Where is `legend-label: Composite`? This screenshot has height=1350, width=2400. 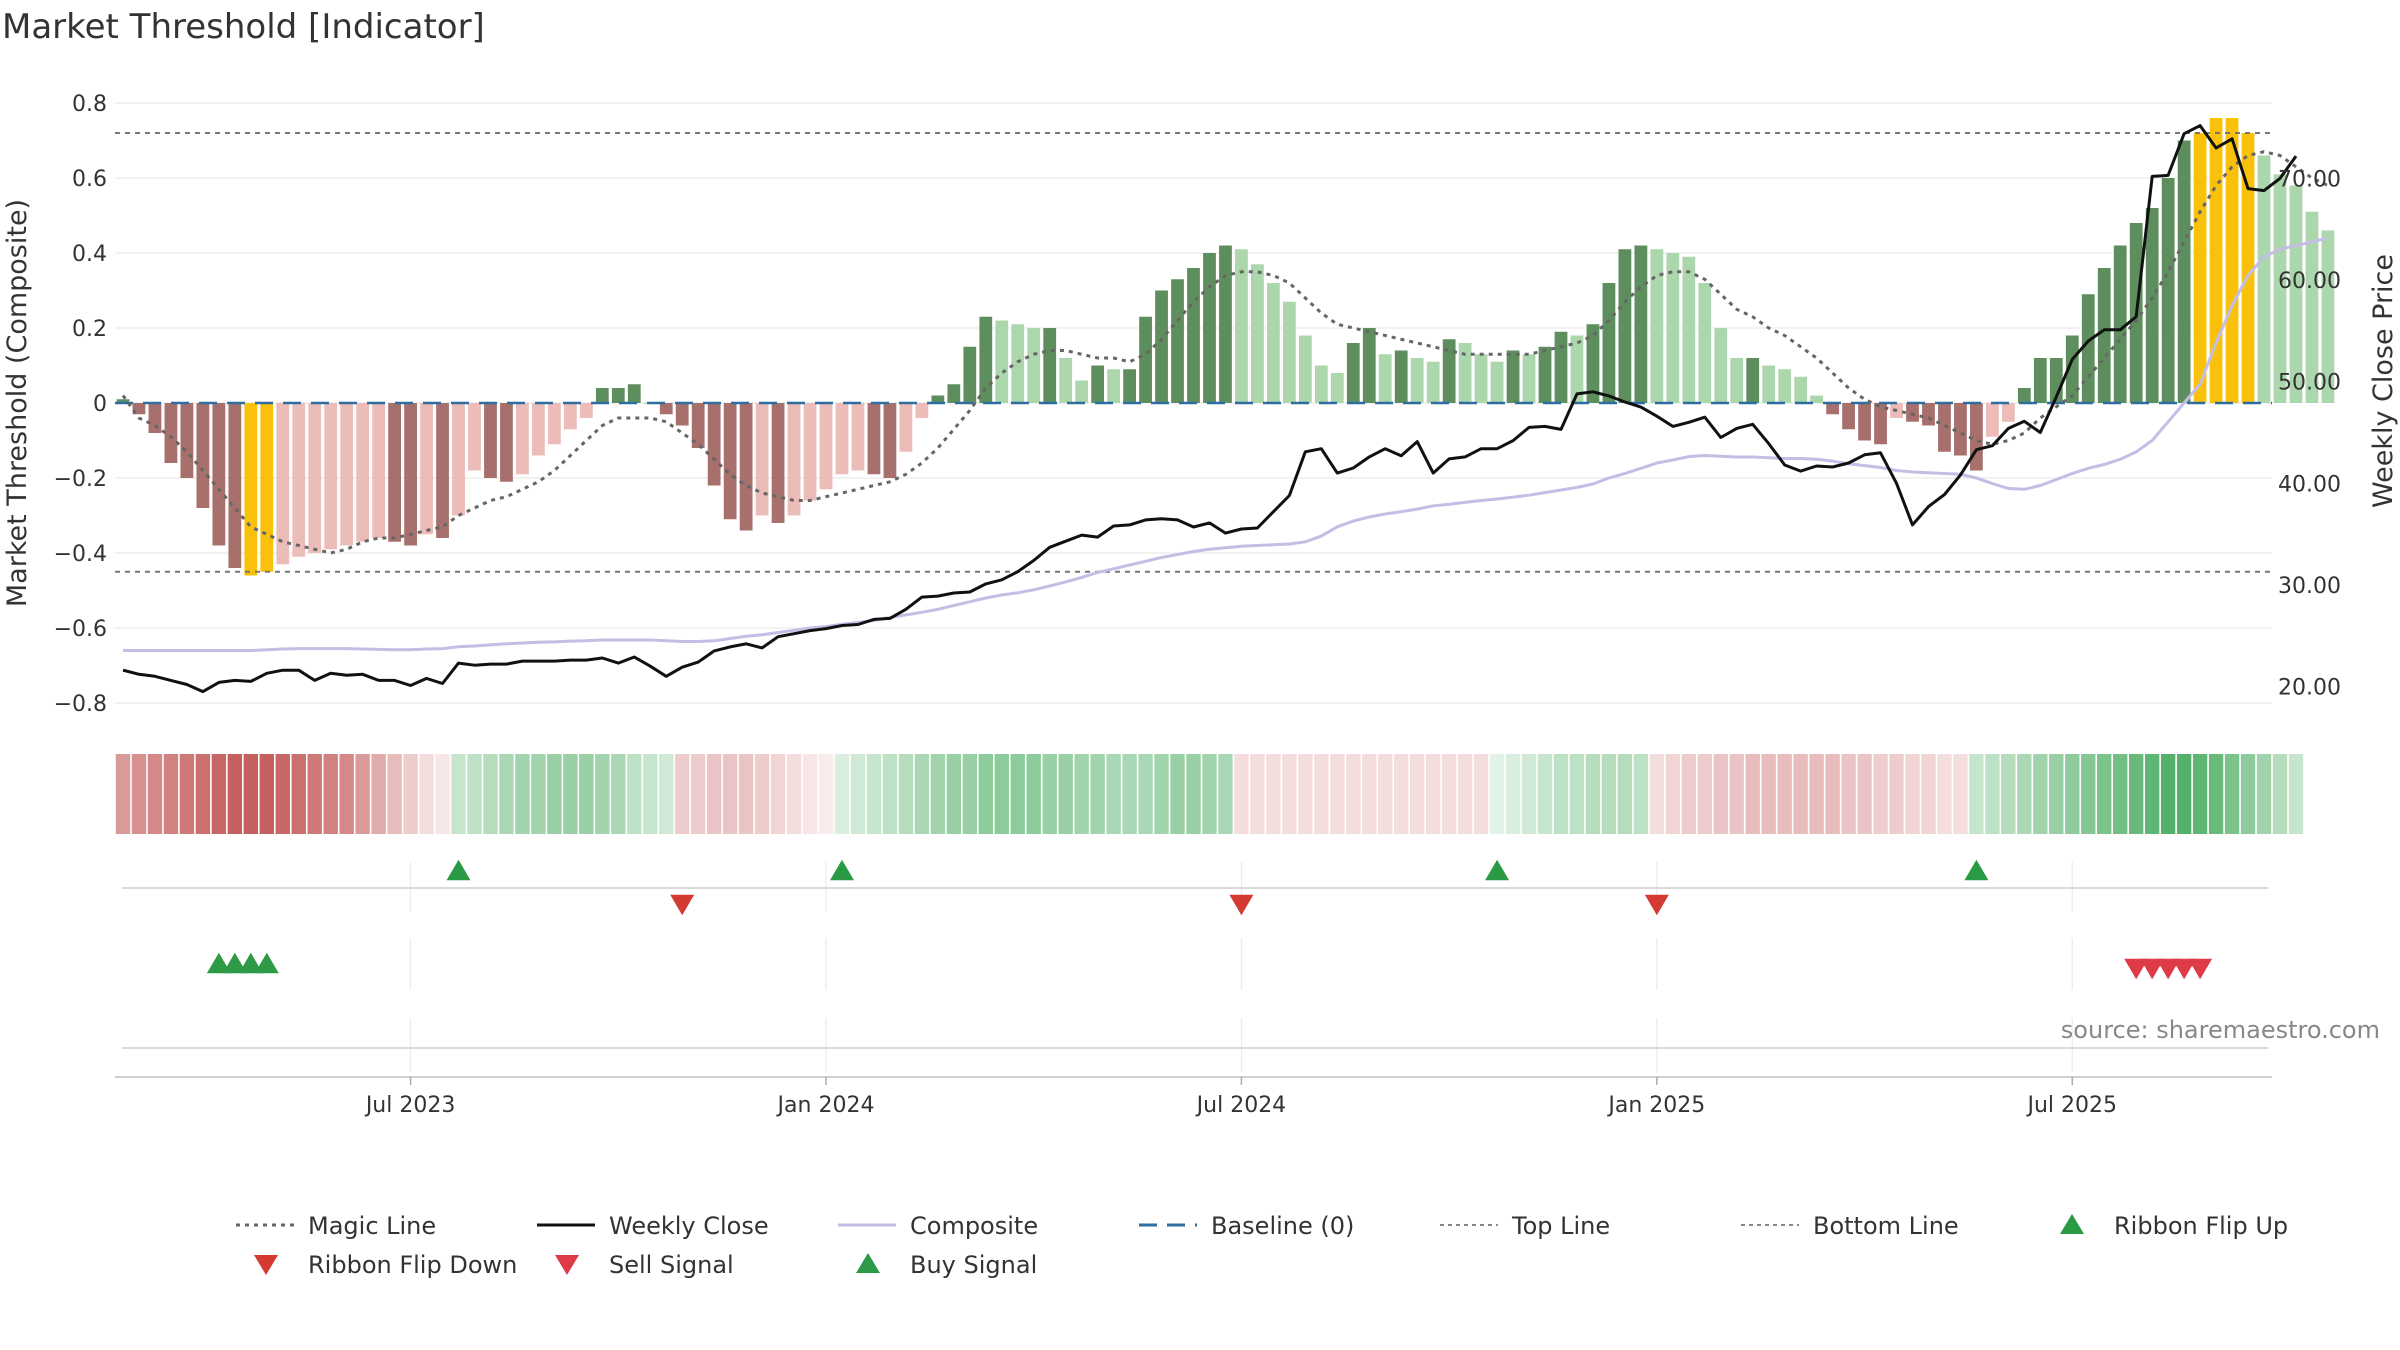
legend-label: Composite is located at coordinates (974, 1226).